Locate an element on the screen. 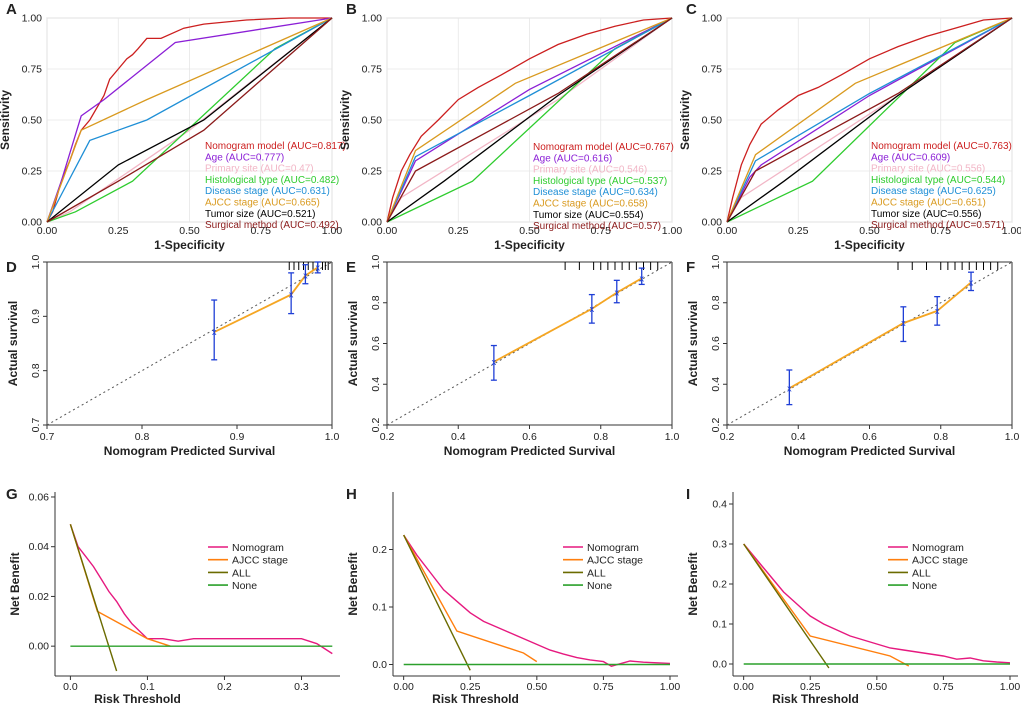  y-tick-label: 0.6 is located at coordinates (716, 343).